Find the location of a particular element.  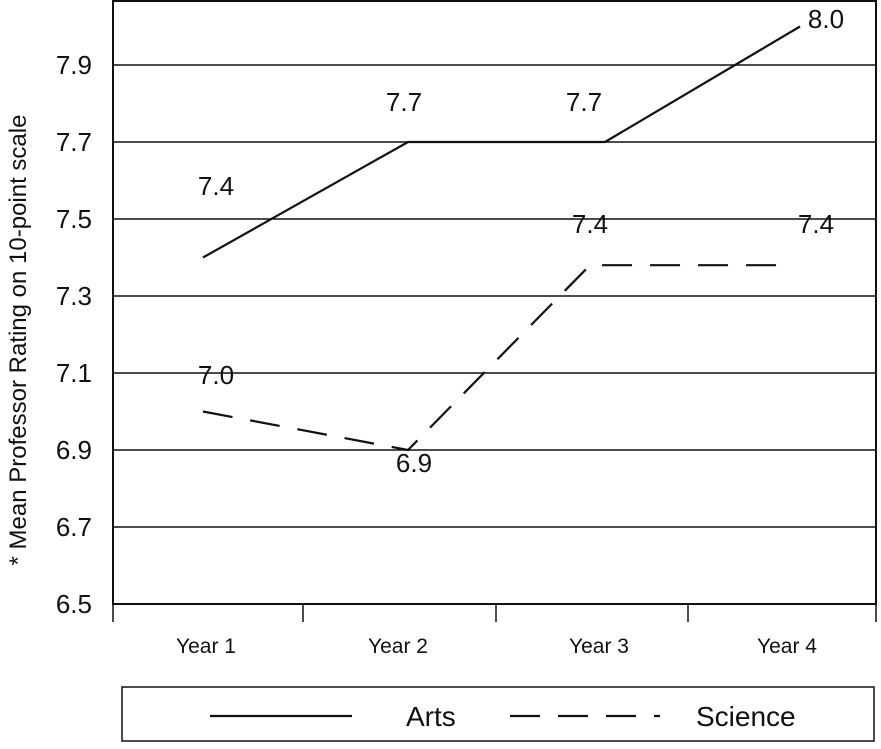

y-tick-label: 7.7 is located at coordinates (74, 142).